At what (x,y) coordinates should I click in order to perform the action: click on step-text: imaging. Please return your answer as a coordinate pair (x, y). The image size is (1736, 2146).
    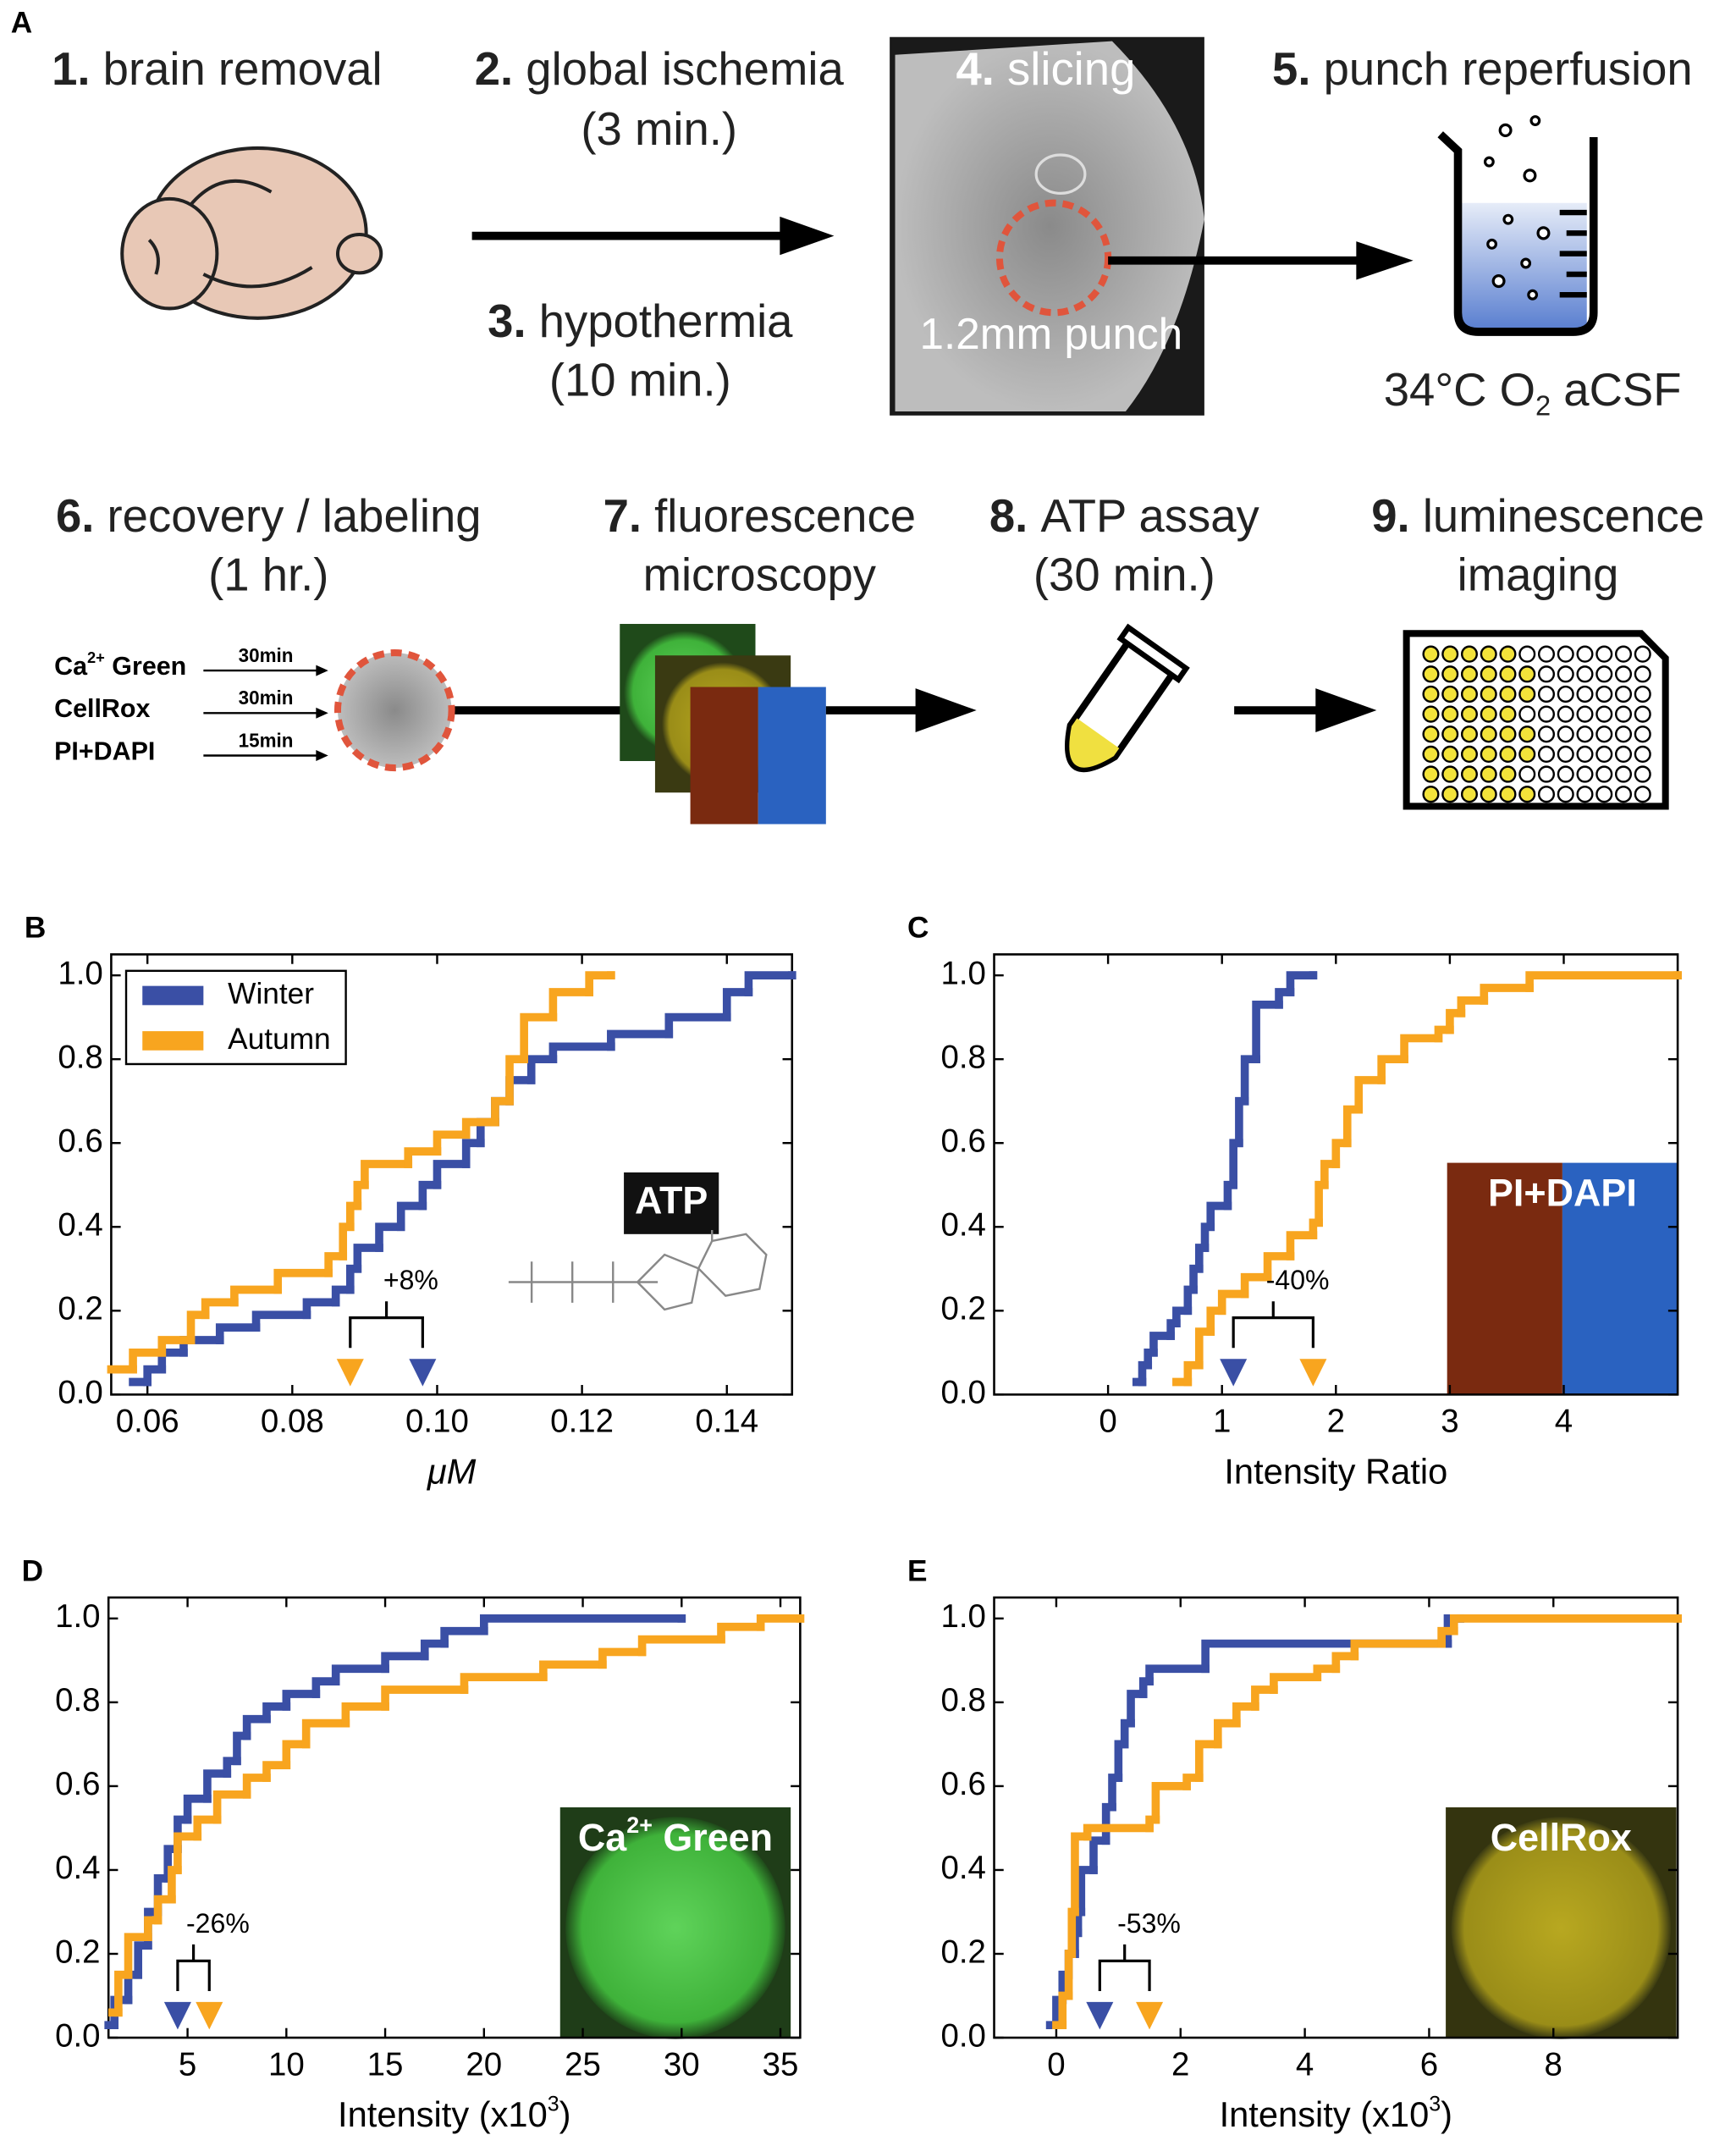
    Looking at the image, I should click on (1538, 575).